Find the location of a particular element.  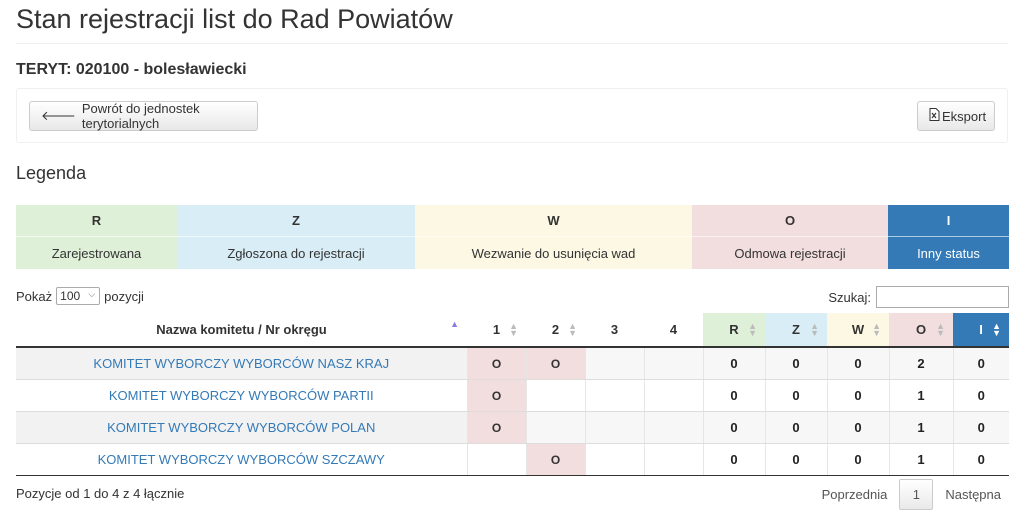

header-district-1: 1 ▲ ▼ is located at coordinates (496, 330).